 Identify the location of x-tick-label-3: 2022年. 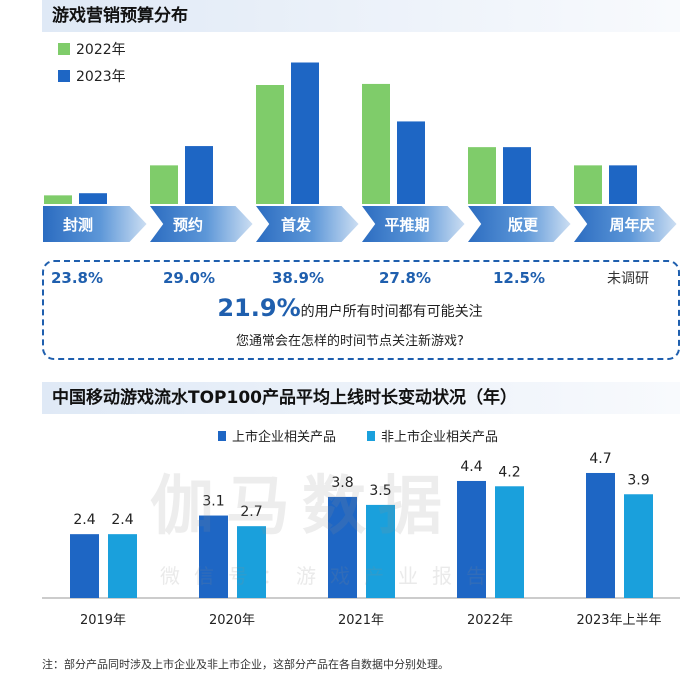
(490, 620).